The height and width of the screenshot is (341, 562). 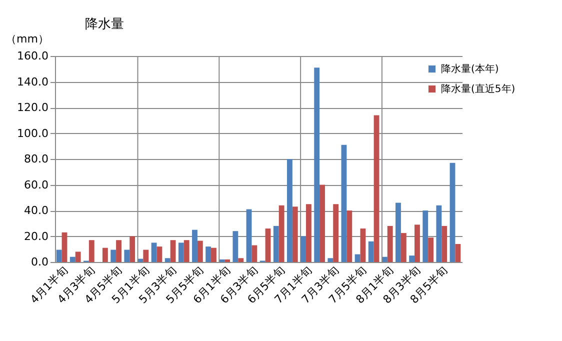 I want to click on y-tick-label: 160.0, so click(x=32, y=56).